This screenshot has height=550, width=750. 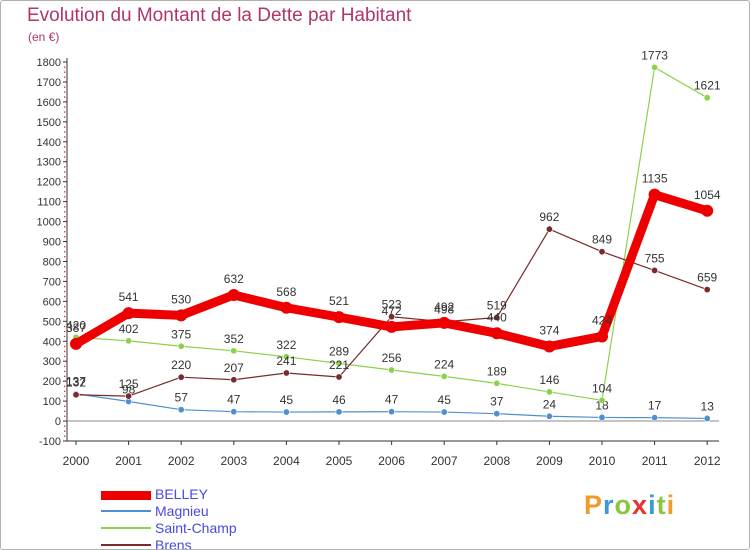 What do you see at coordinates (339, 400) in the screenshot?
I see `data-label: 46` at bounding box center [339, 400].